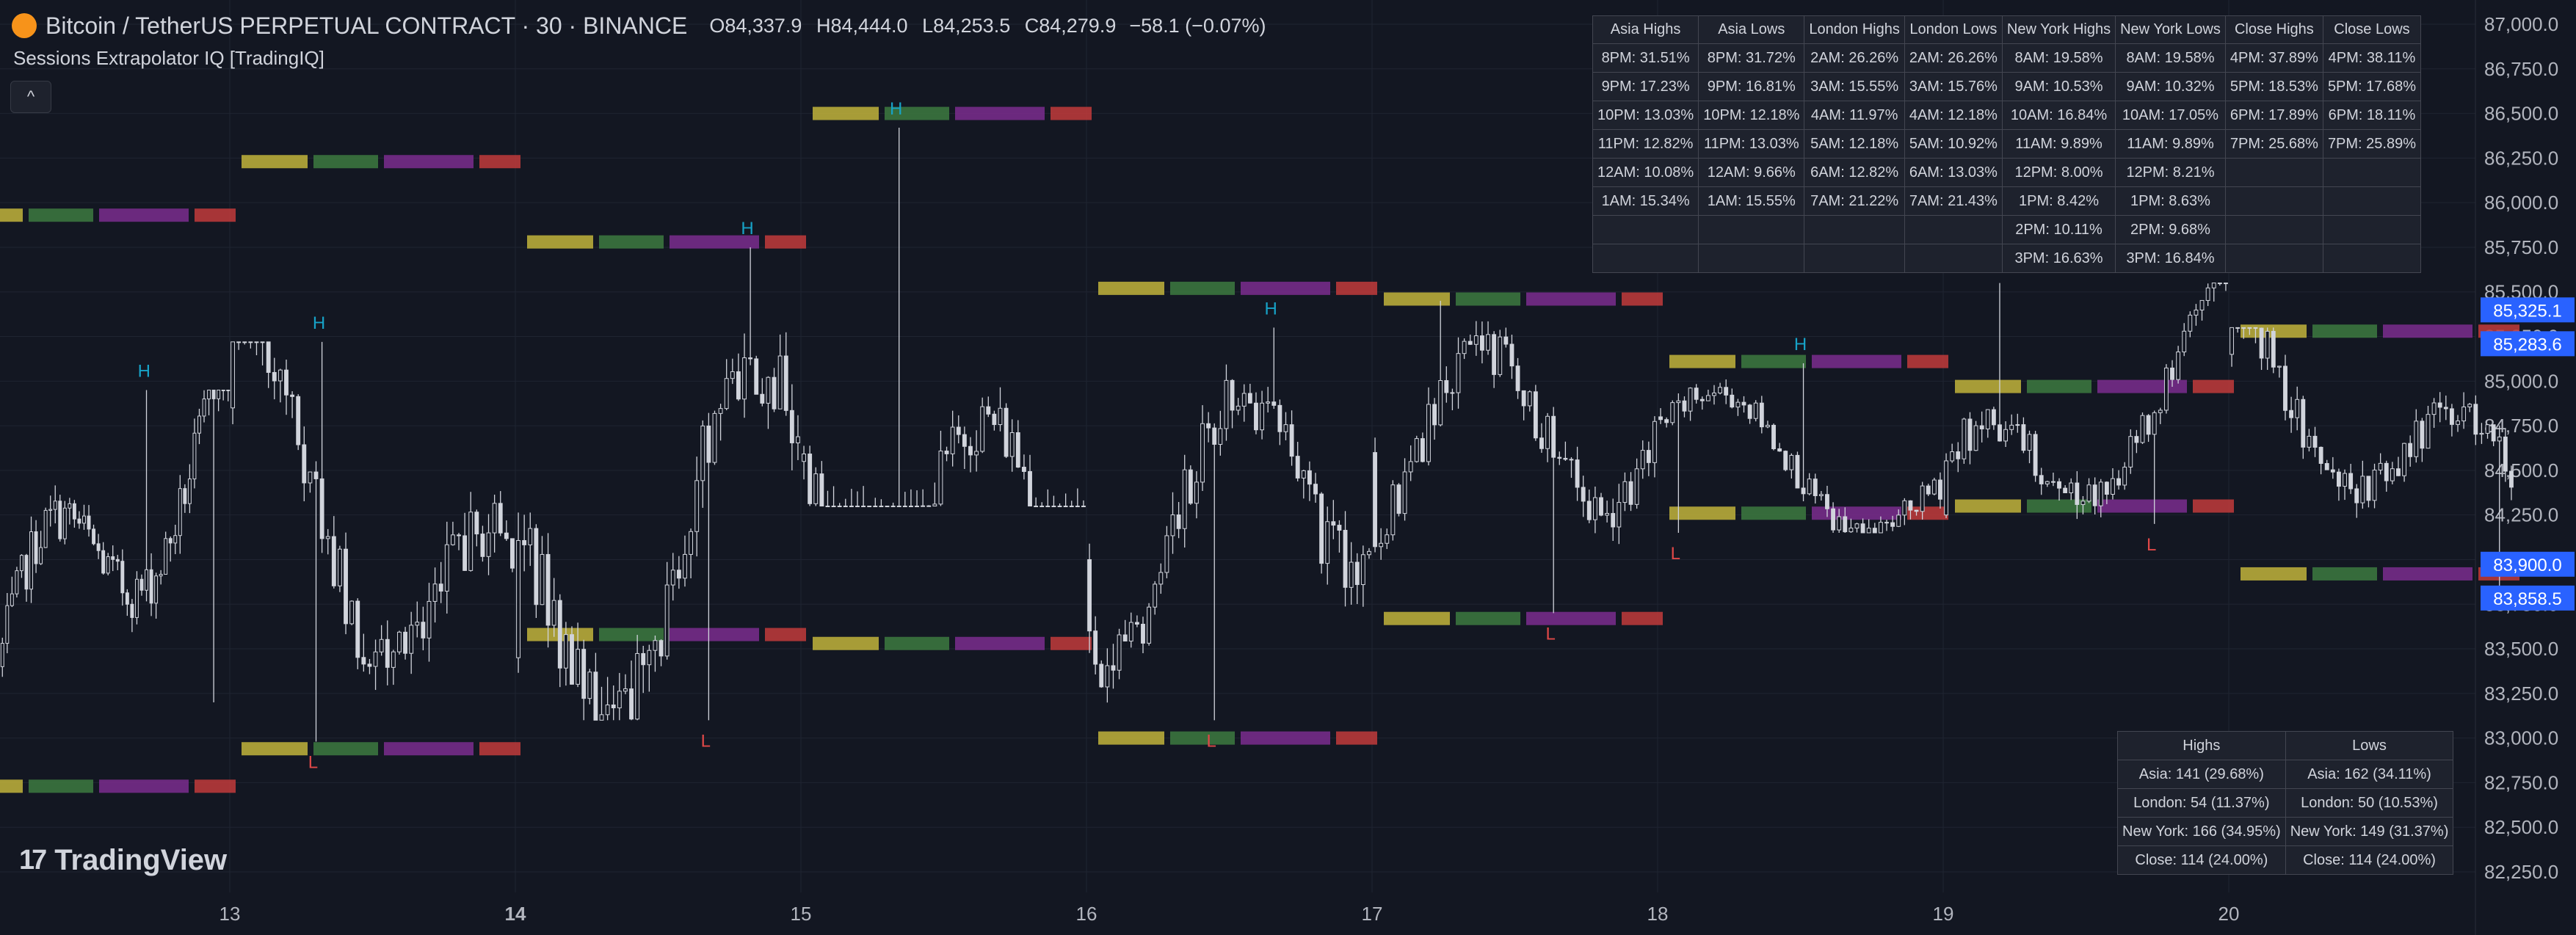 The height and width of the screenshot is (935, 2576). What do you see at coordinates (2370, 745) in the screenshot?
I see `count-table-header-cell: Lows` at bounding box center [2370, 745].